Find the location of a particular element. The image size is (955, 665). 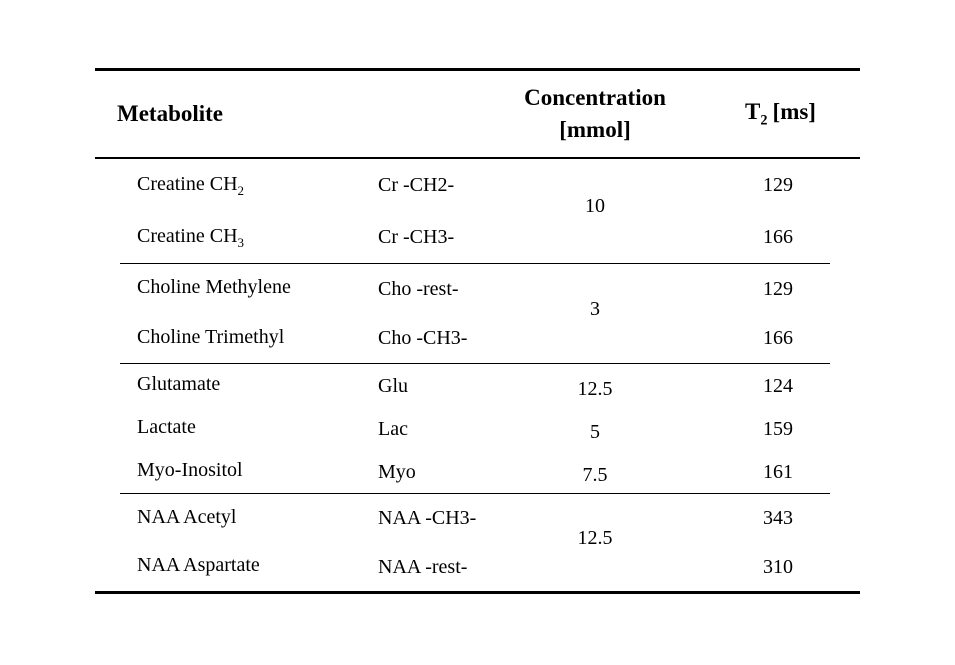

metabolite-abbr: Cr -CH2- is located at coordinates (416, 185).